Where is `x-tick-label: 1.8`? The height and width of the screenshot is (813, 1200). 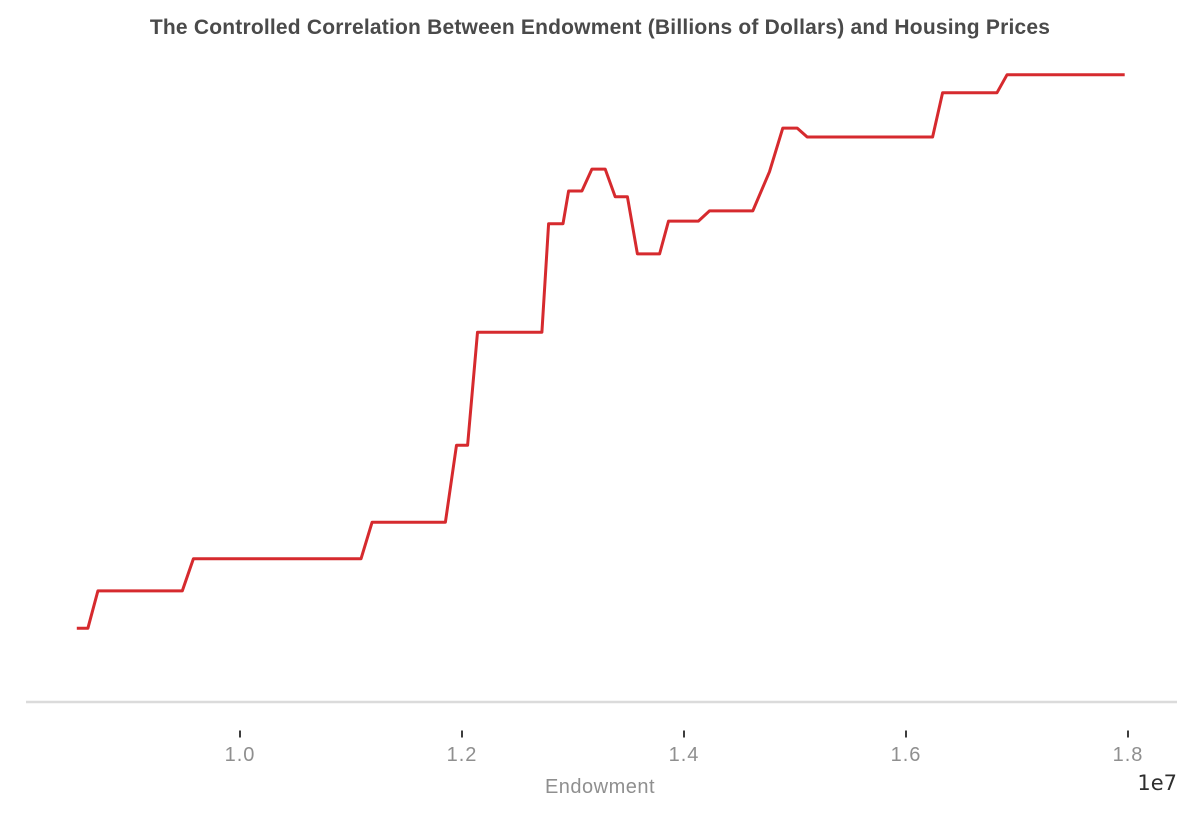
x-tick-label: 1.8 is located at coordinates (1128, 755).